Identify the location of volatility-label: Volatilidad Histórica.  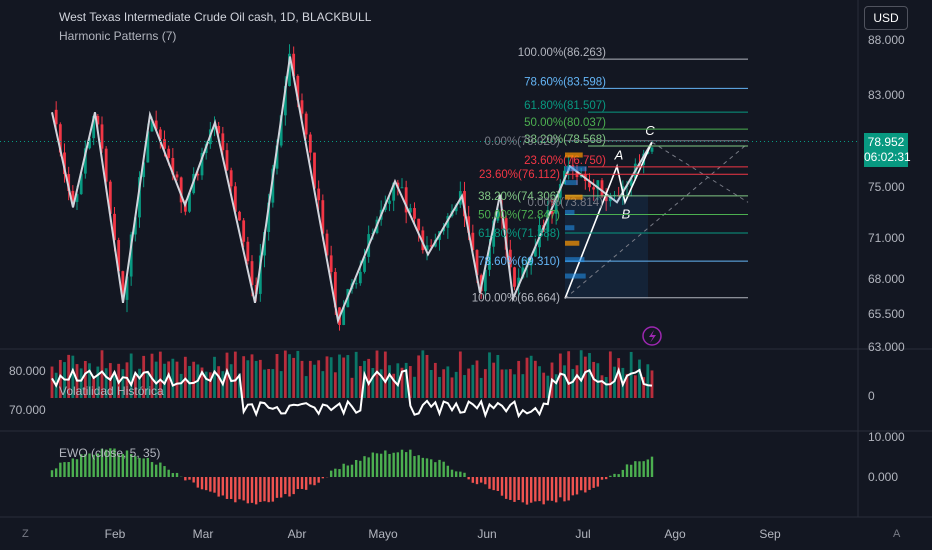
(111, 391).